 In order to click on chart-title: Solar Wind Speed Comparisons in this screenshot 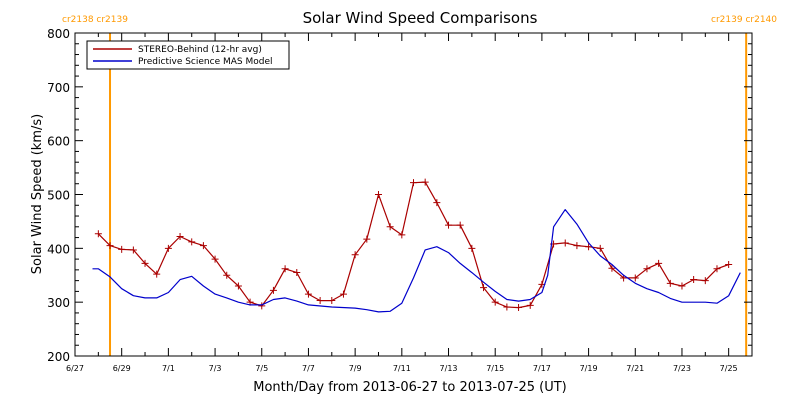, I will do `click(420, 18)`.